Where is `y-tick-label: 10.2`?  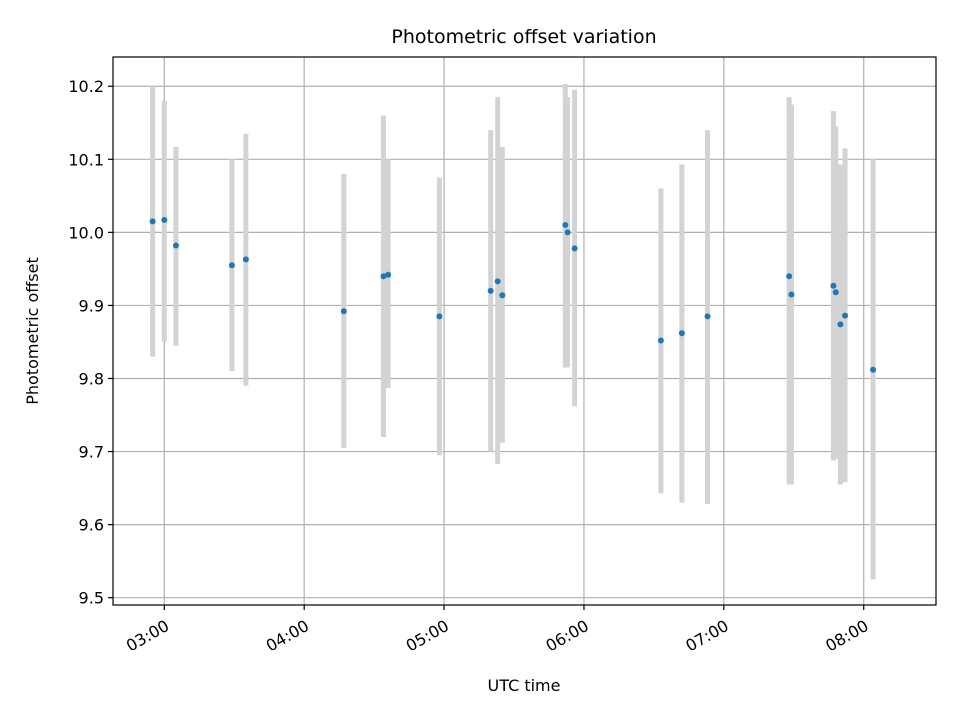
y-tick-label: 10.2 is located at coordinates (86, 86).